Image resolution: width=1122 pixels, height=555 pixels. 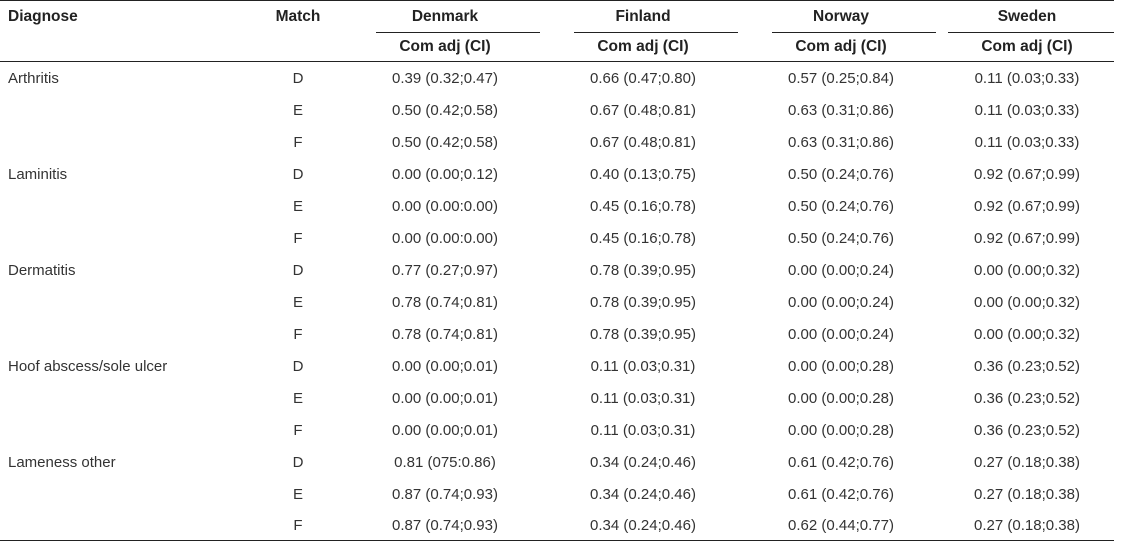 I want to click on diagnose-cell: Laminitis, so click(x=38, y=174).